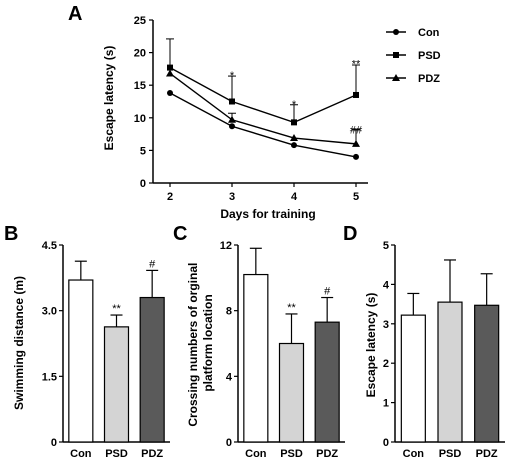  What do you see at coordinates (229, 377) in the screenshot?
I see `chart-c-y-tick-label: 4` at bounding box center [229, 377].